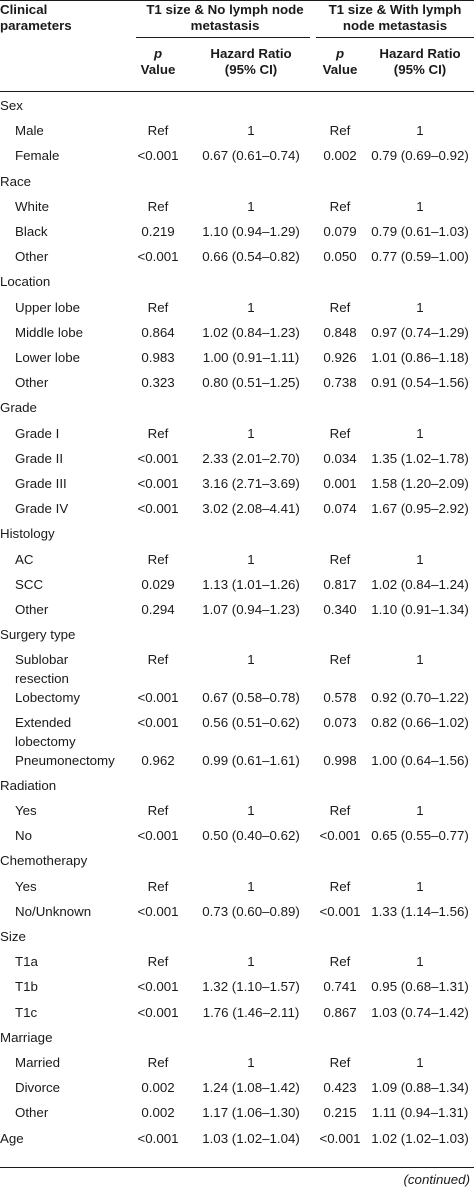 The height and width of the screenshot is (1194, 474). I want to click on group-header-row: Chemotherapy, so click(237, 863).